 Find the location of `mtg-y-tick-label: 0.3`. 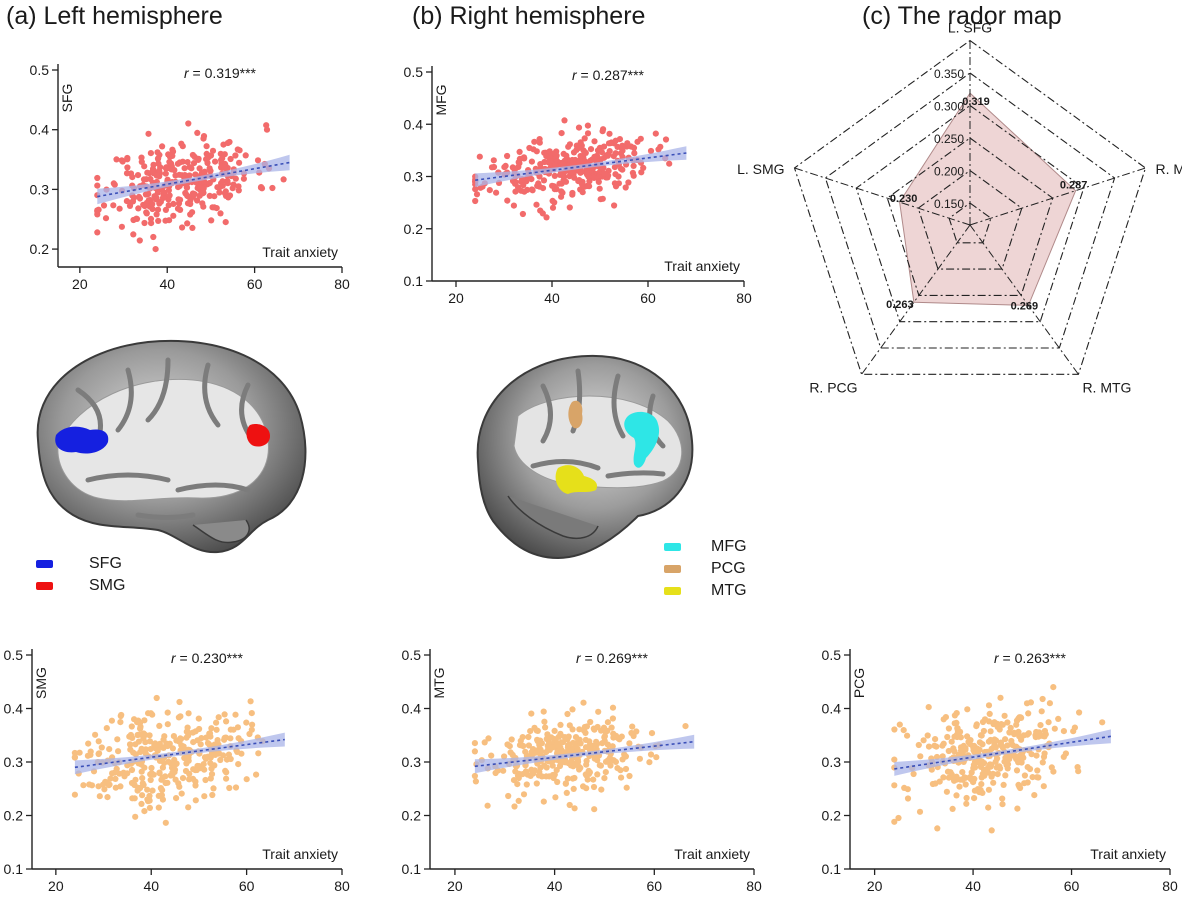

mtg-y-tick-label: 0.3 is located at coordinates (412, 762).